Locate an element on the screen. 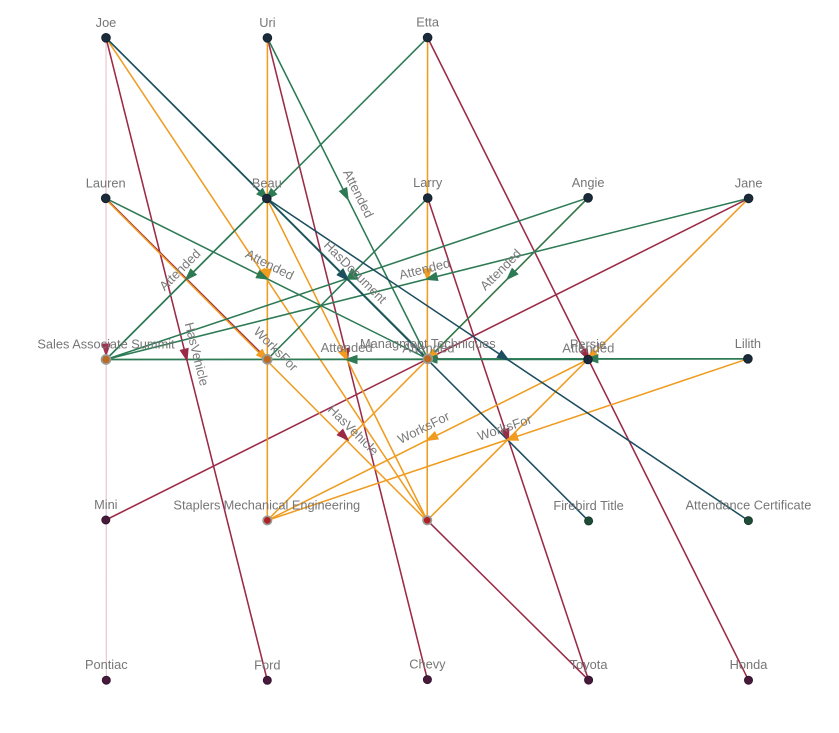 The width and height of the screenshot is (839, 733). svg-text: Firebird Title is located at coordinates (588, 505).